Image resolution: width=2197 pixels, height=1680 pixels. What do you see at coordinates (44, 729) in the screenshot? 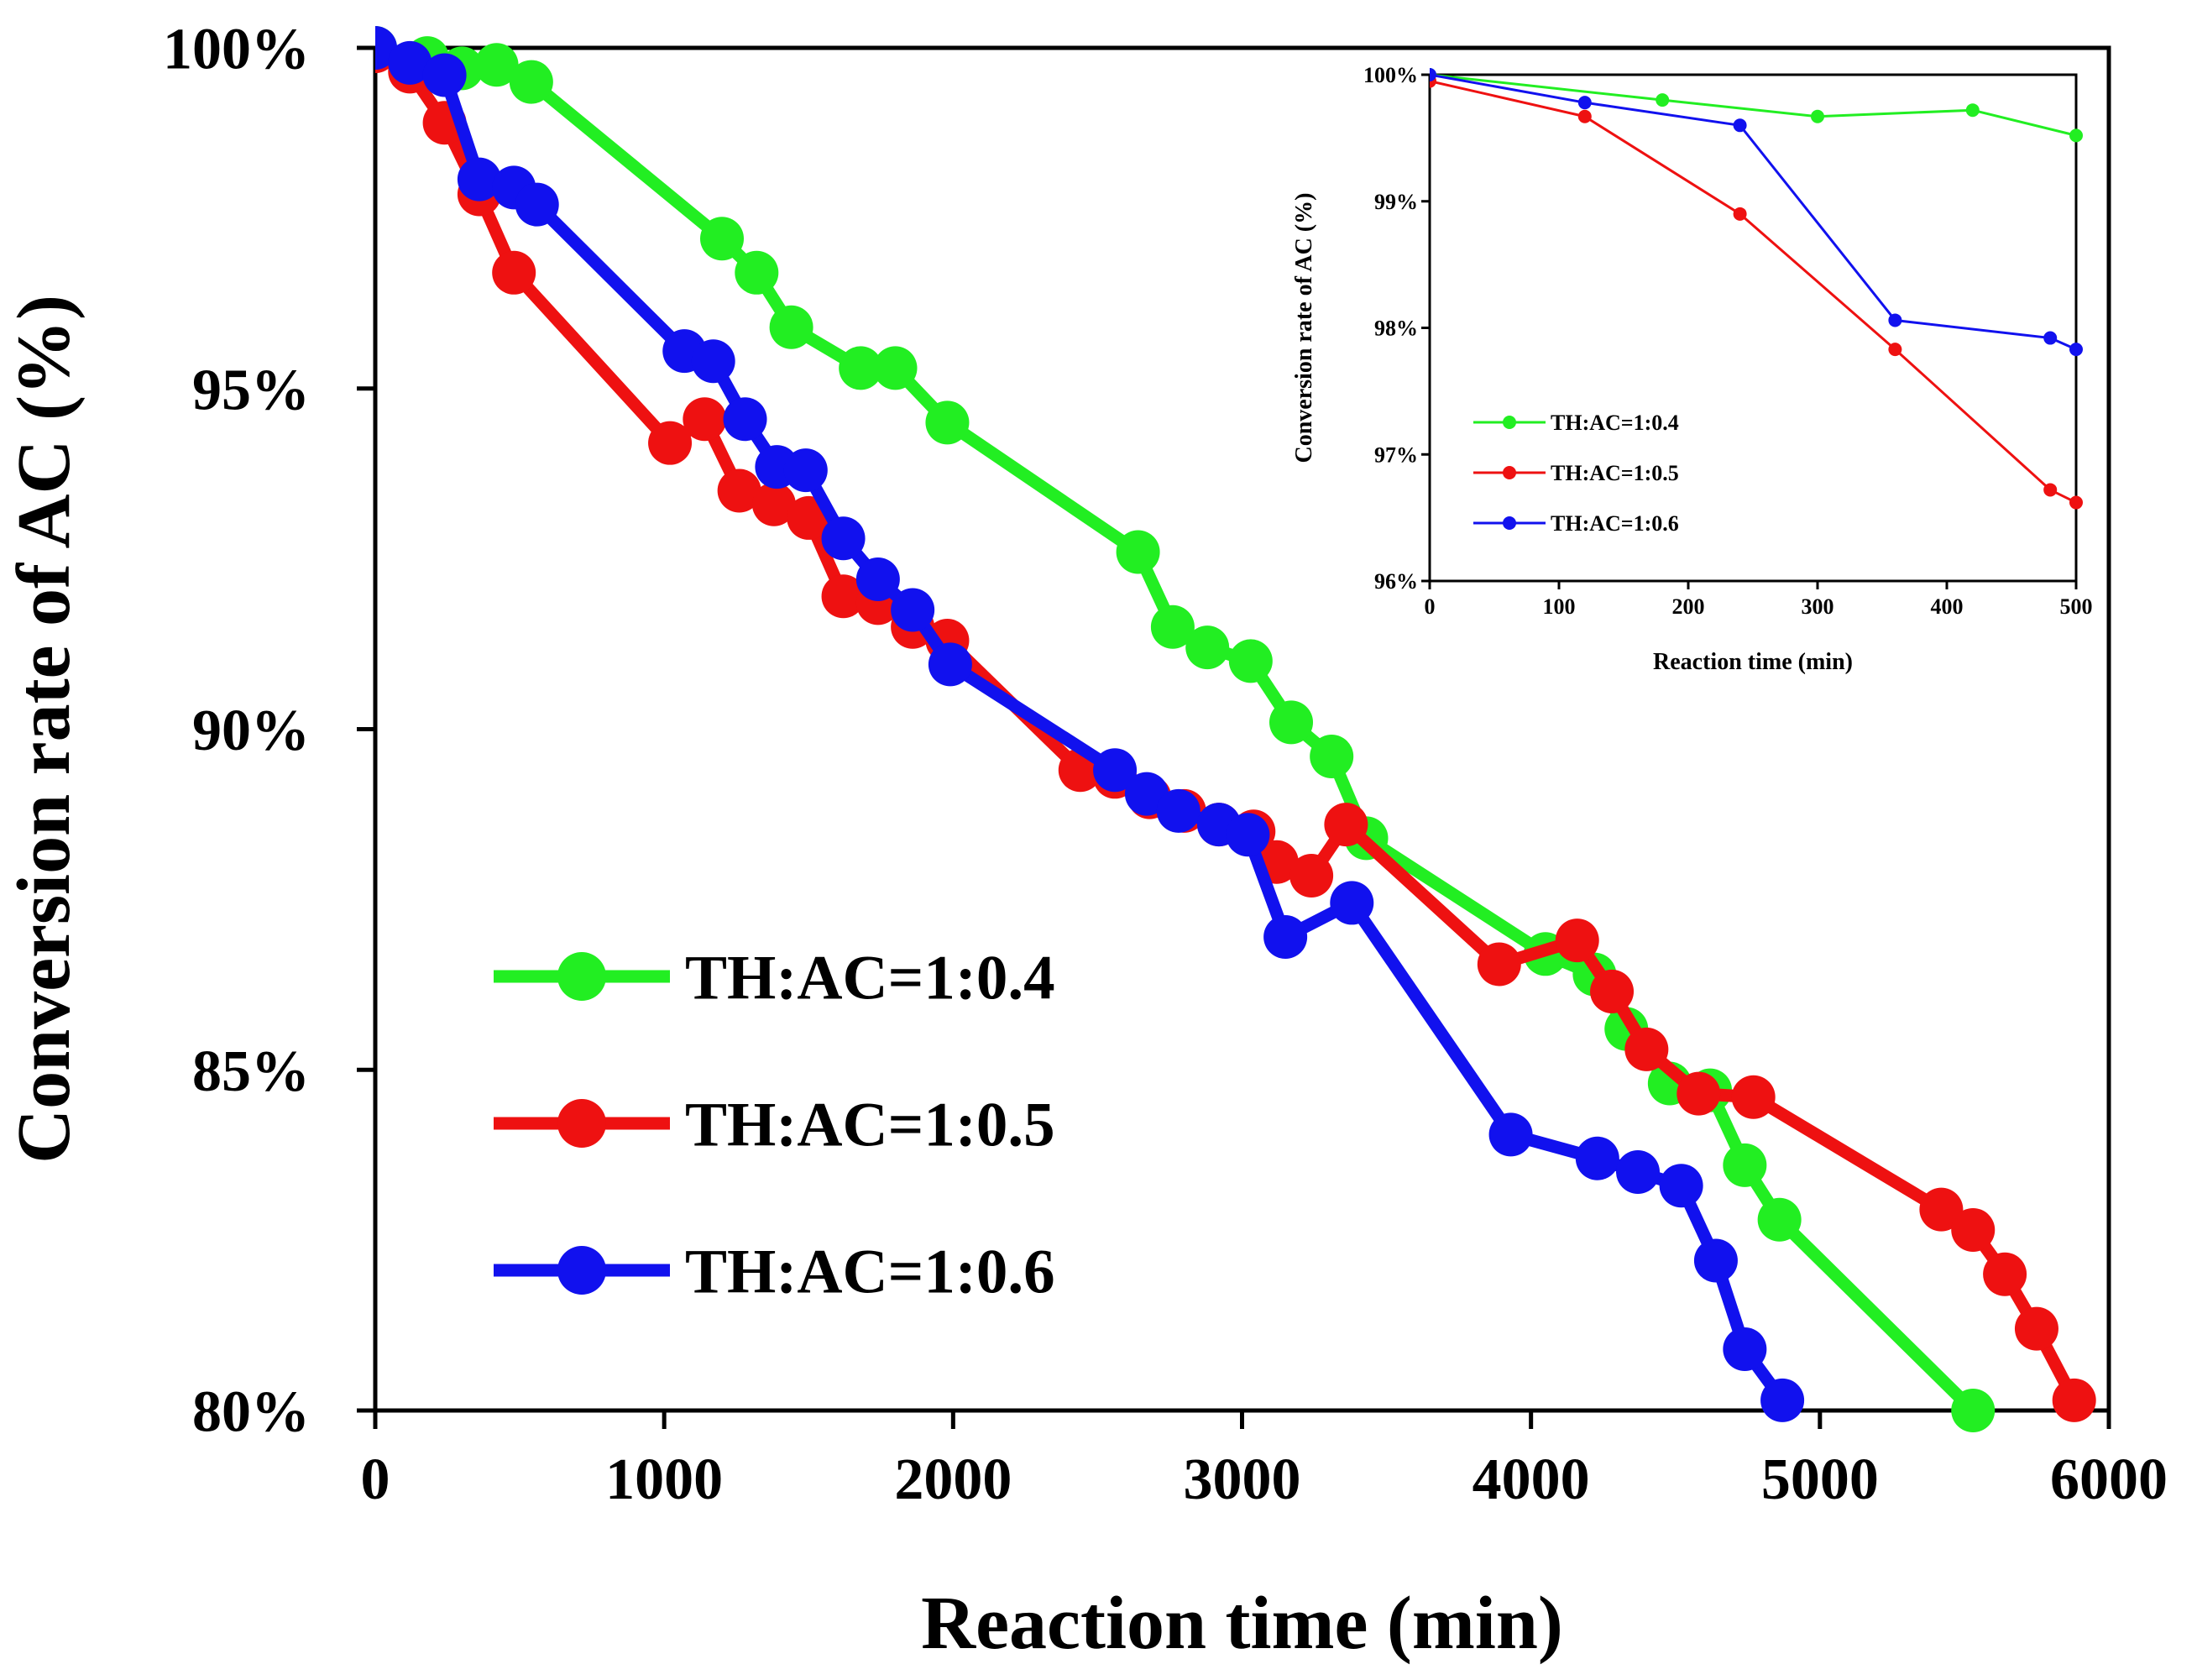
I see `main-y-axis-label: Conversion rate of AC (%)` at bounding box center [44, 729].